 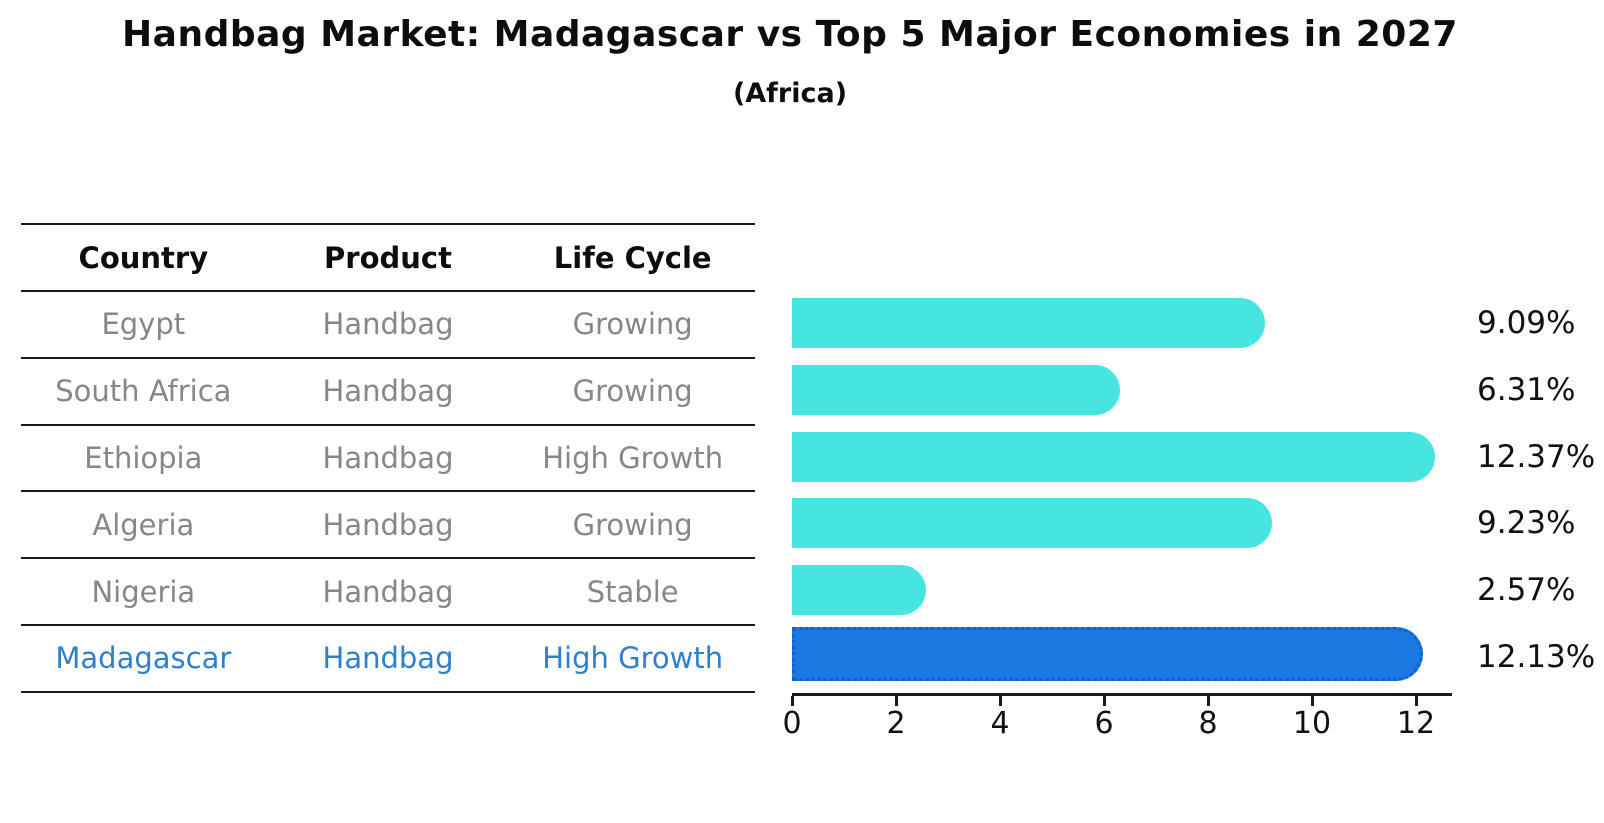 I want to click on cell-country: Algeria, so click(x=143, y=524).